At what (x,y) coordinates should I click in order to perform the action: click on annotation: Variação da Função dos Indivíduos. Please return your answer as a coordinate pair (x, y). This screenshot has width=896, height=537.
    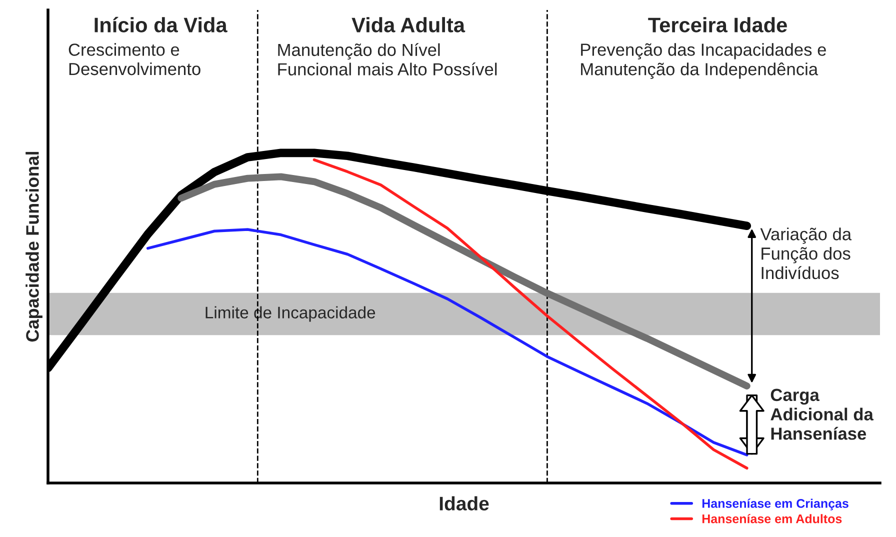
    Looking at the image, I should click on (806, 254).